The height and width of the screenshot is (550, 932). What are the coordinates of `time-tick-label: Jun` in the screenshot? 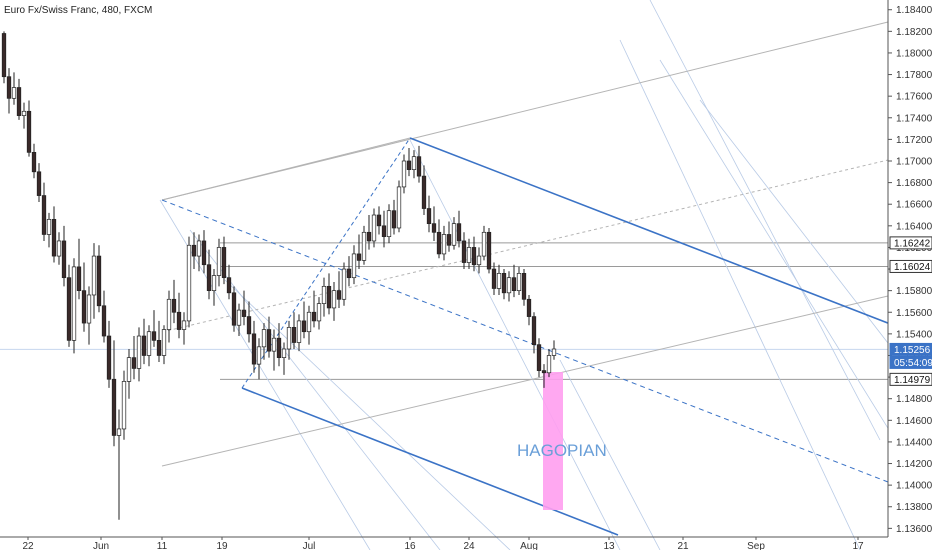 It's located at (101, 545).